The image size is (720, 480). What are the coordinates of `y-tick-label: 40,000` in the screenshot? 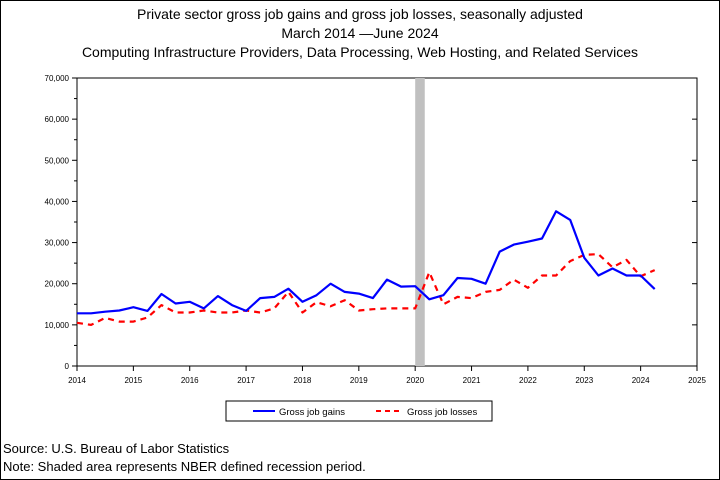 It's located at (57, 201).